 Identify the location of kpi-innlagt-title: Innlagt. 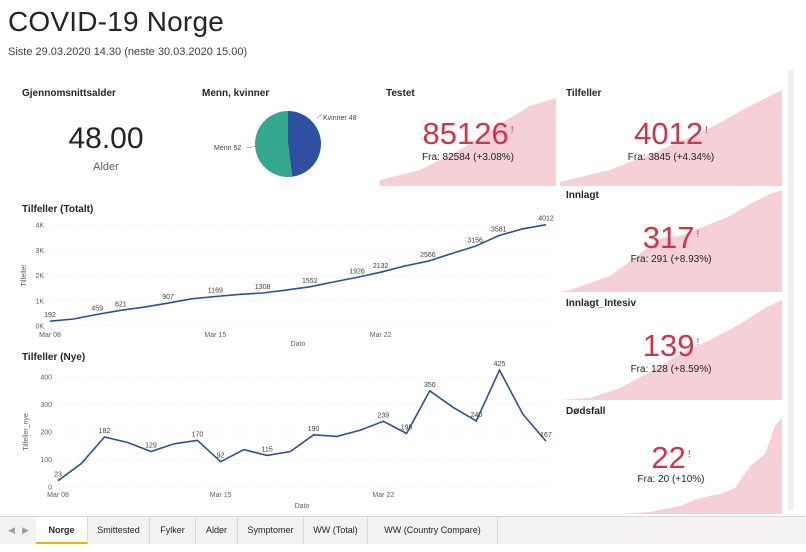
(582, 195).